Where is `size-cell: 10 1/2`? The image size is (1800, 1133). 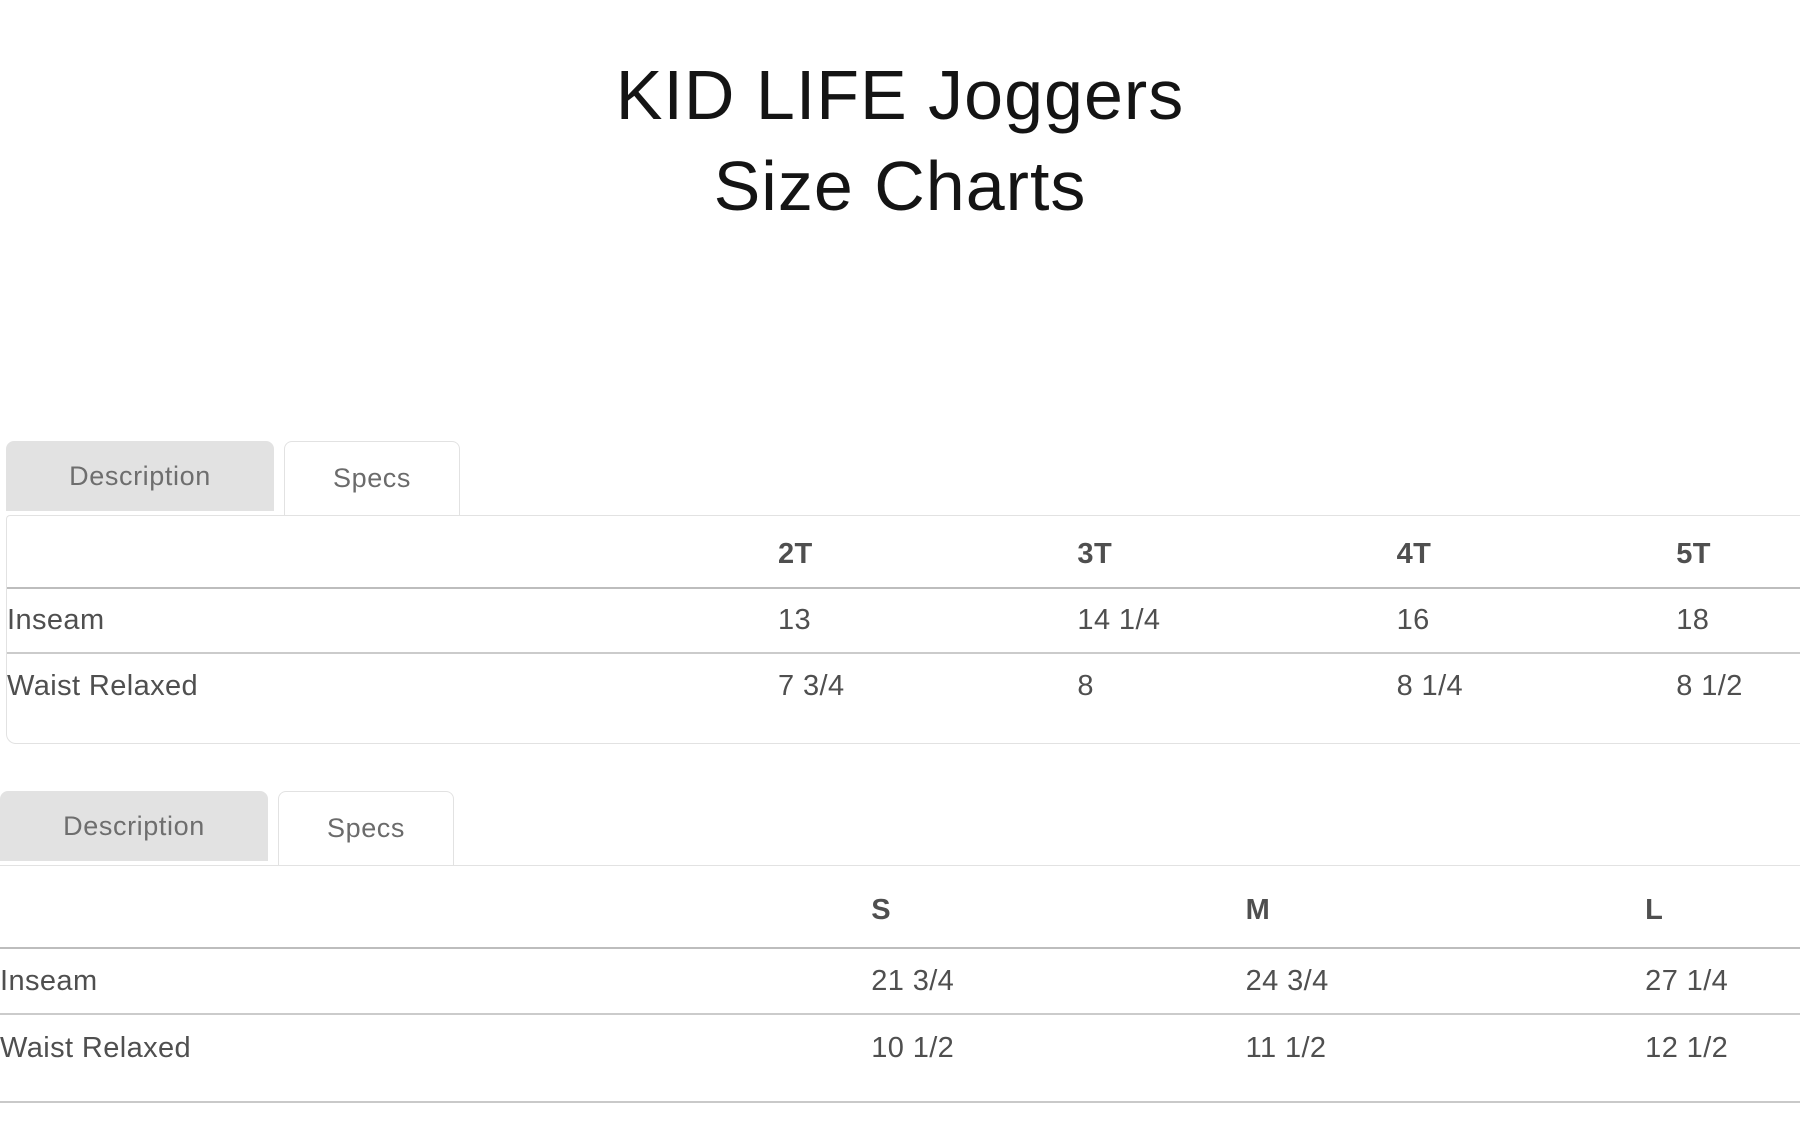 size-cell: 10 1/2 is located at coordinates (1058, 1057).